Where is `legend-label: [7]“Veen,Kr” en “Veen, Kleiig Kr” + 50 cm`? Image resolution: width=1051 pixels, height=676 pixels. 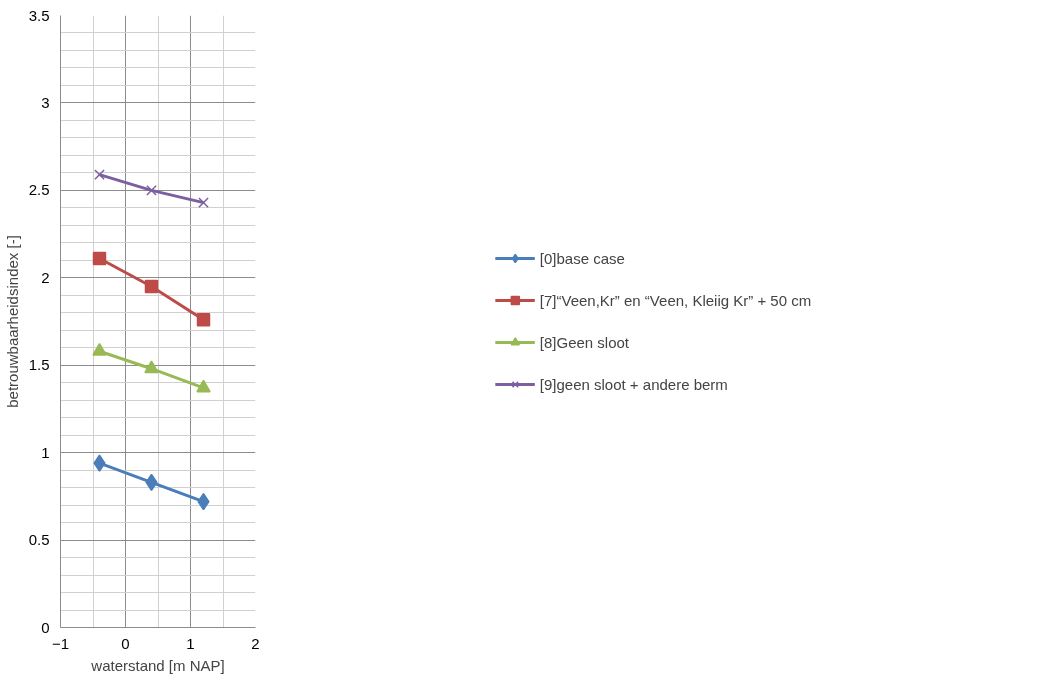 legend-label: [7]“Veen,Kr” en “Veen, Kleiig Kr” + 50 cm is located at coordinates (675, 300).